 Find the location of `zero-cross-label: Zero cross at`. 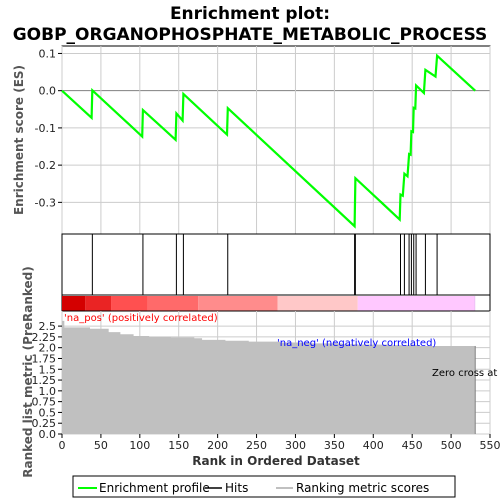

zero-cross-label: Zero cross at is located at coordinates (464, 373).